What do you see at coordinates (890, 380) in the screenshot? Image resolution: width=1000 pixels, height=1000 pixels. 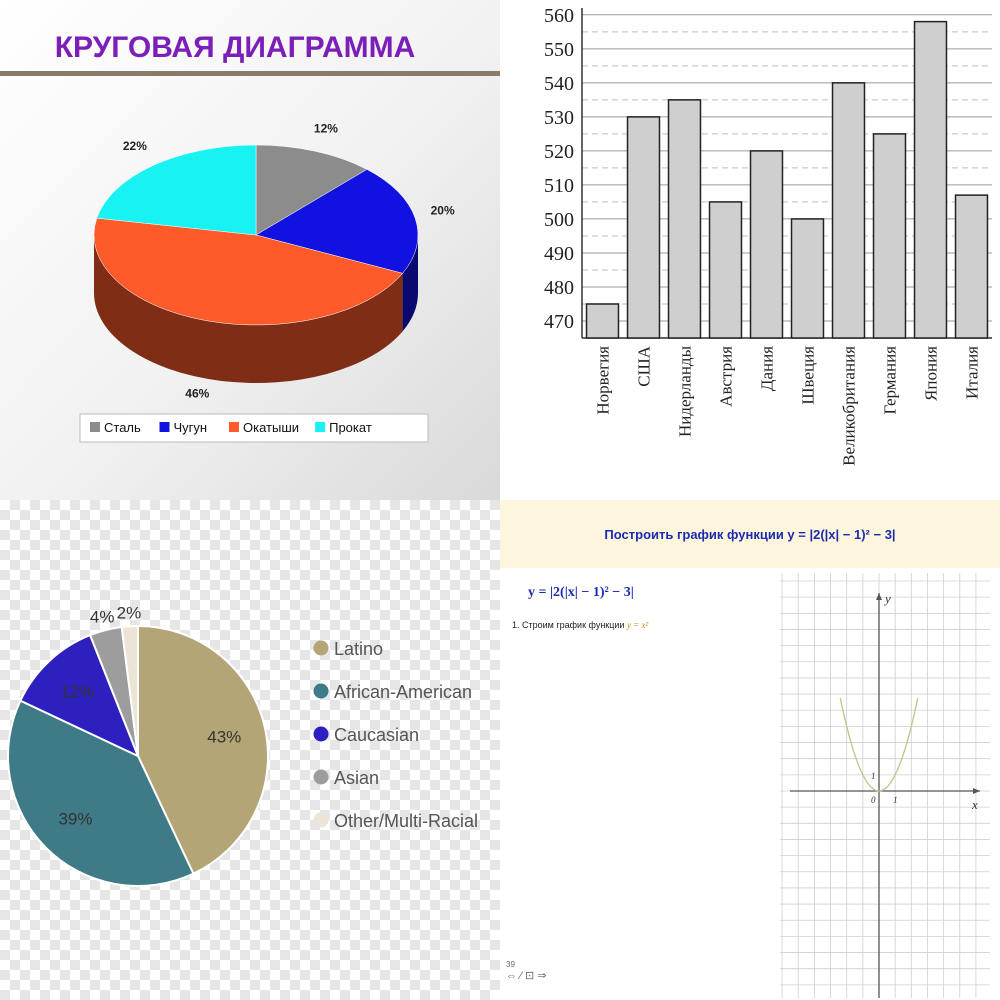 I see `x-tick-label: Германия` at bounding box center [890, 380].